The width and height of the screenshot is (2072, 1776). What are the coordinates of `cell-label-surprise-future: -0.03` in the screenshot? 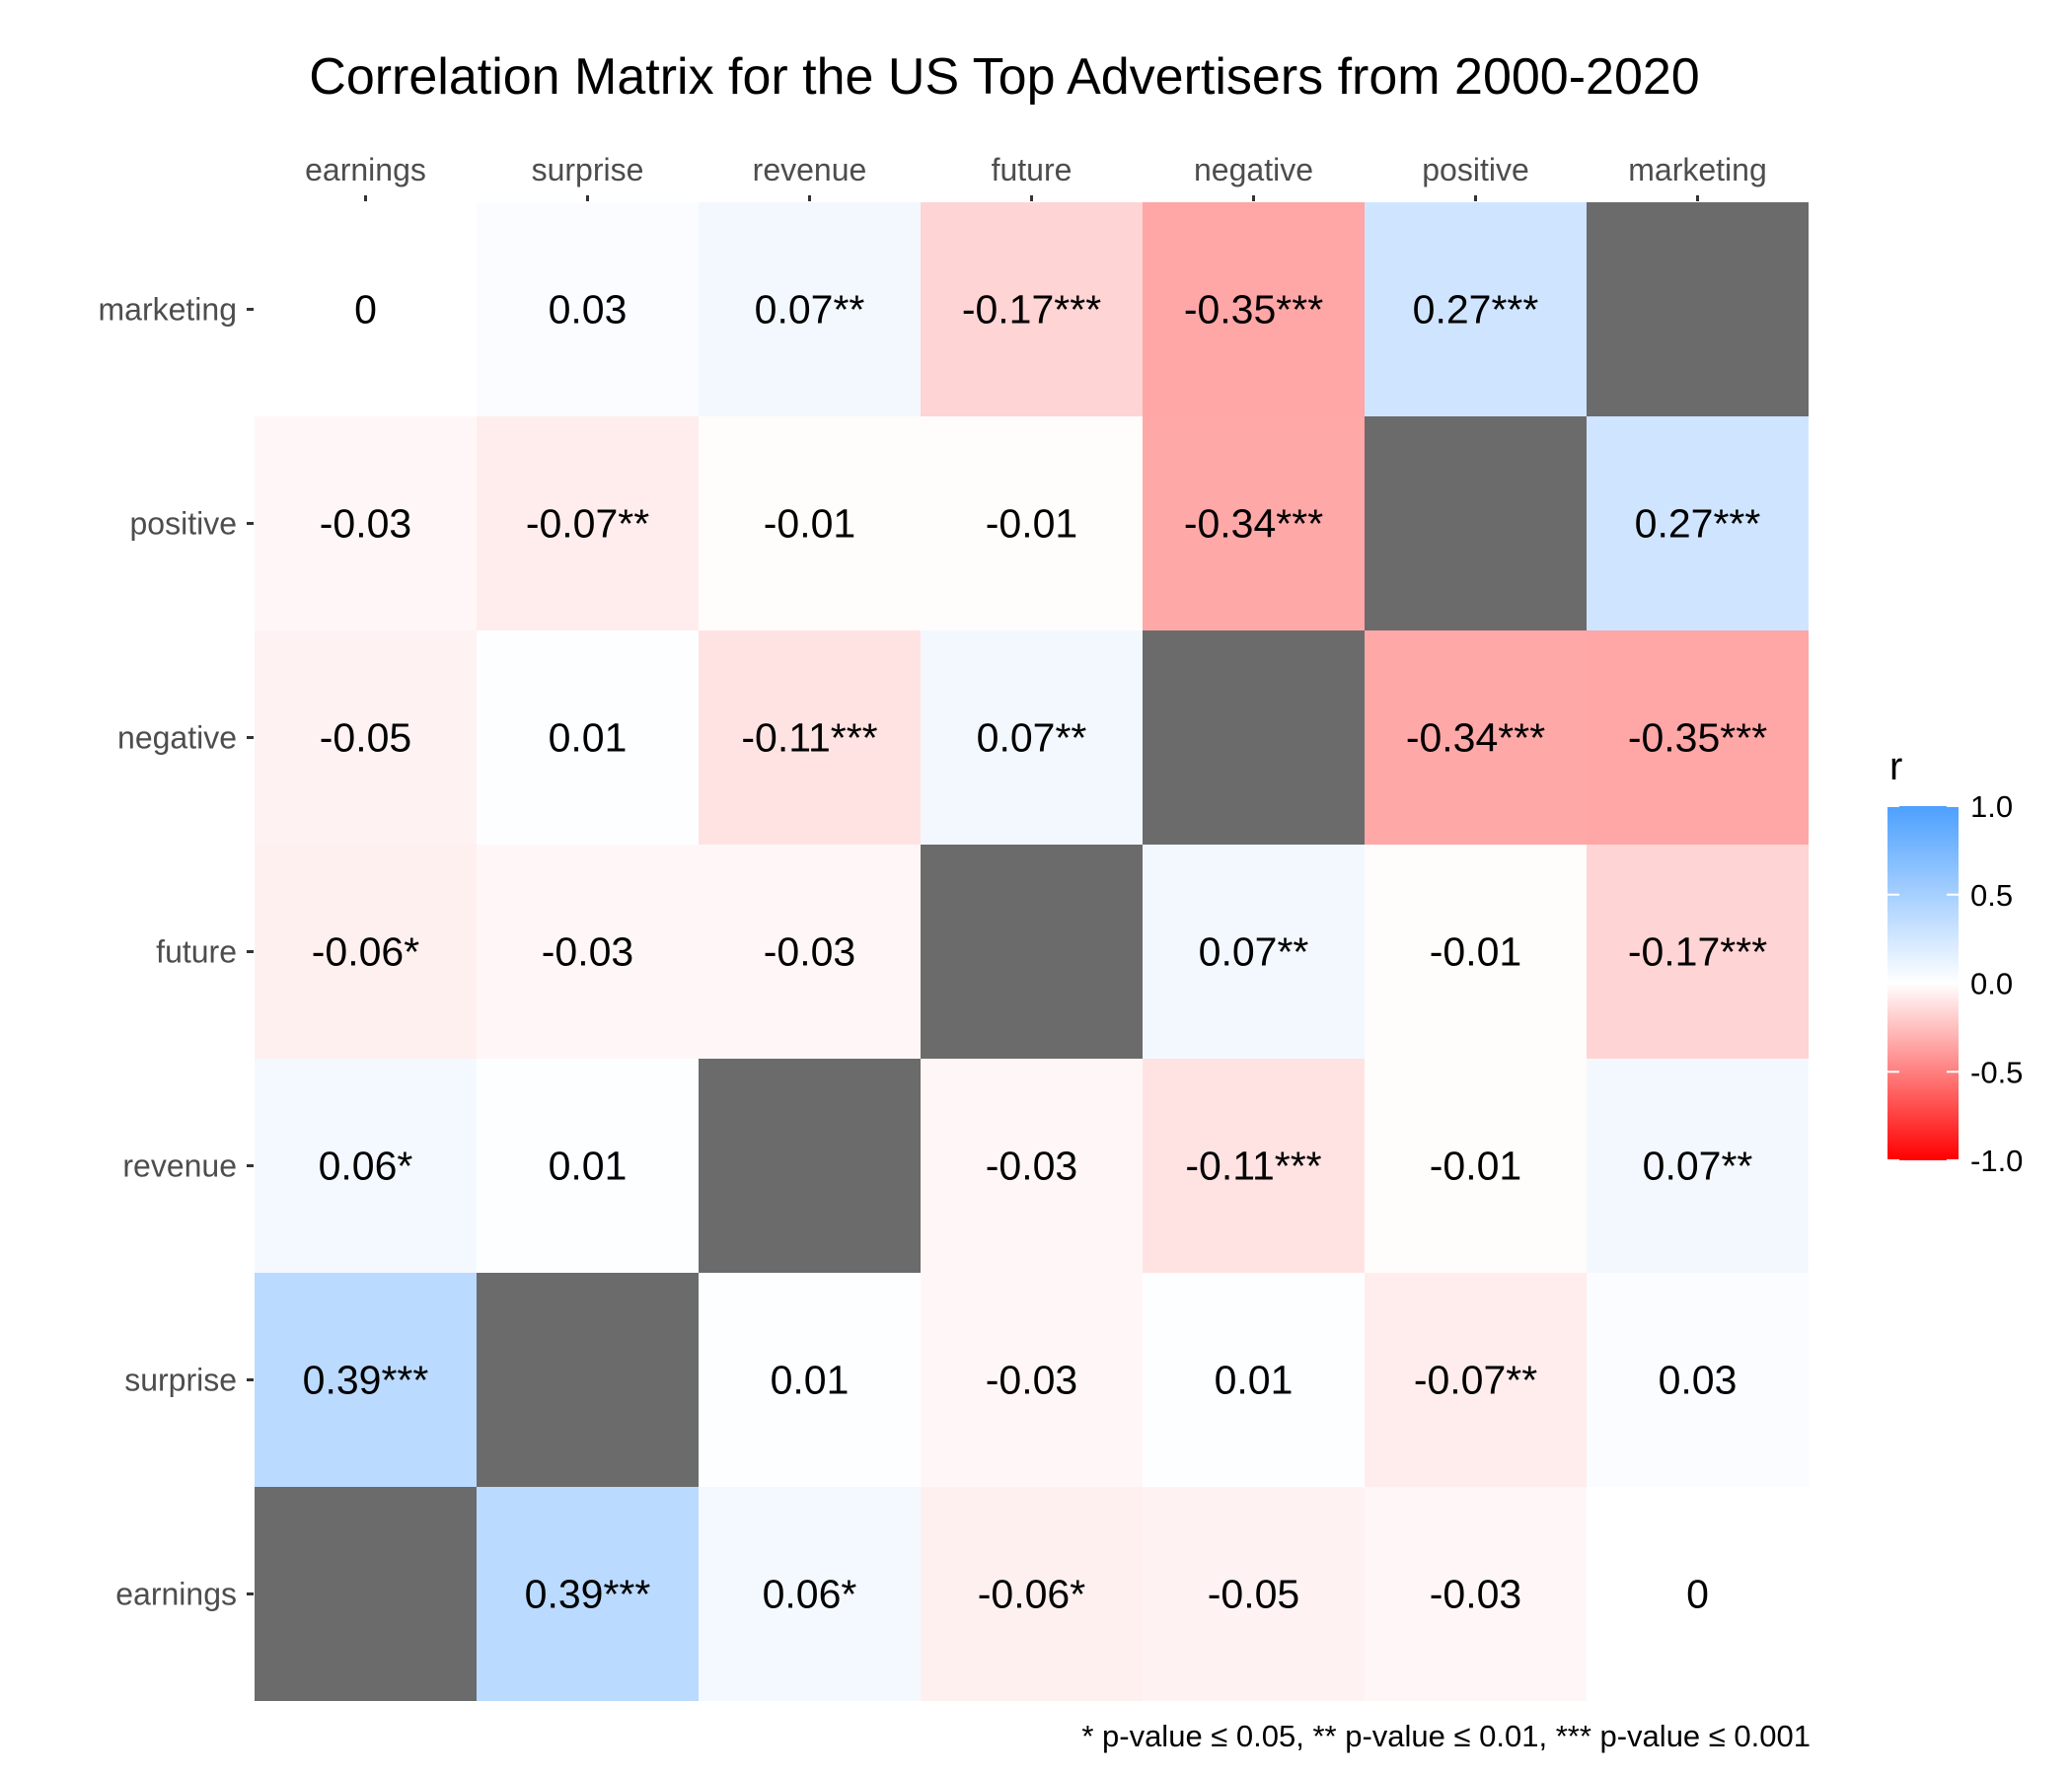 It's located at (1031, 1380).